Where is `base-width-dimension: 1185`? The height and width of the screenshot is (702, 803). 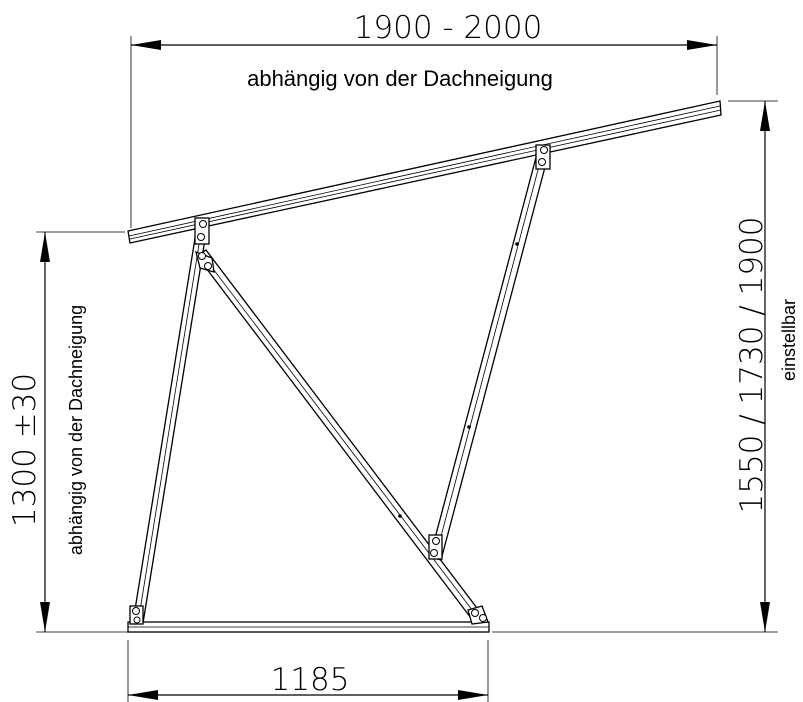
base-width-dimension: 1185 is located at coordinates (308, 681).